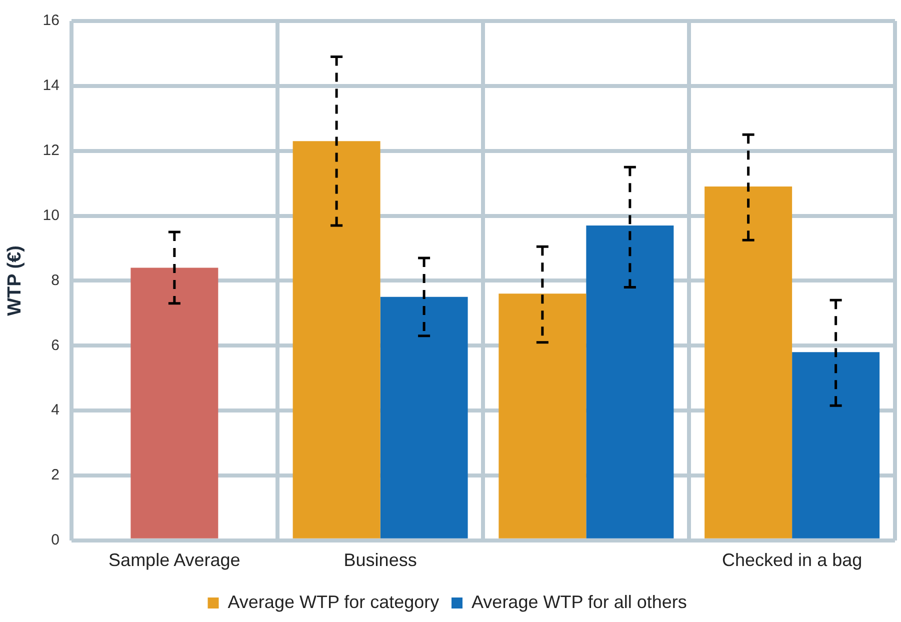 The height and width of the screenshot is (622, 901). Describe the element at coordinates (579, 602) in the screenshot. I see `legend-label: Average WTP for all others` at that location.